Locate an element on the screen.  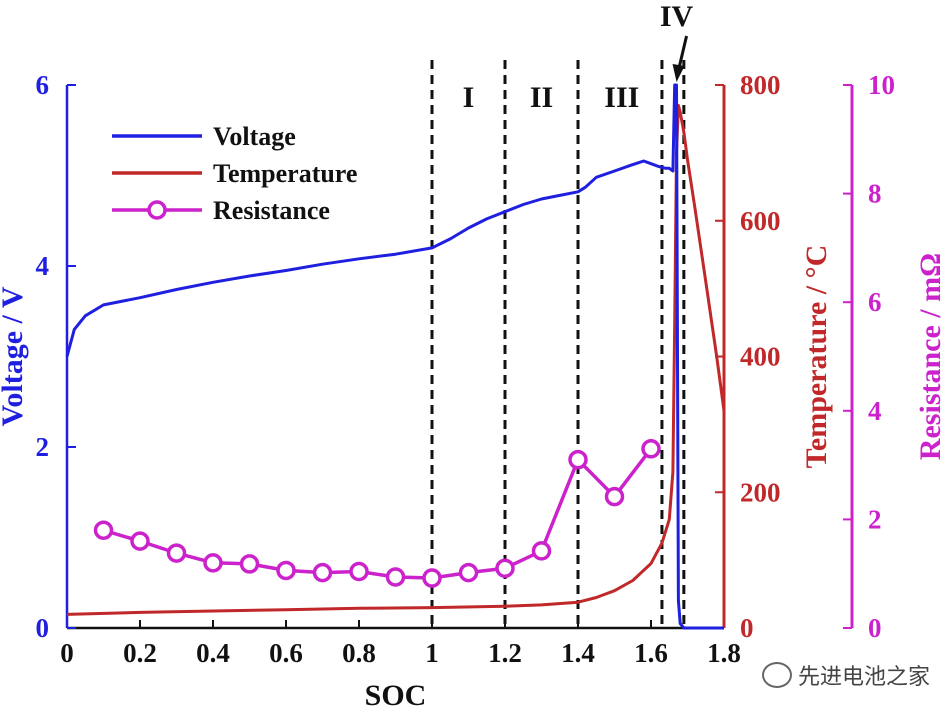
y-tick-label-3: 8 is located at coordinates (875, 194).